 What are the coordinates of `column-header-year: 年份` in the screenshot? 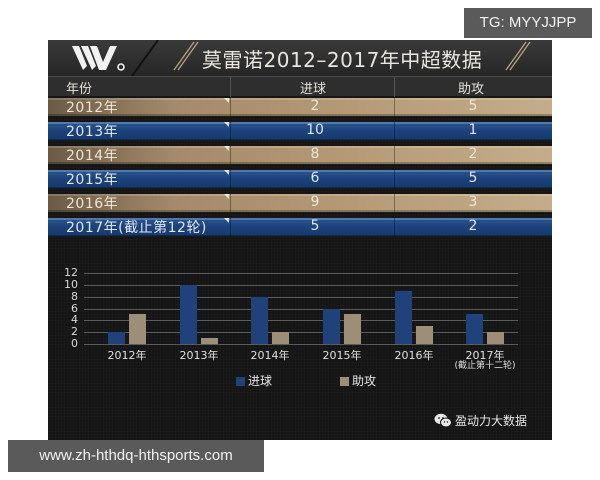 It's located at (79, 89).